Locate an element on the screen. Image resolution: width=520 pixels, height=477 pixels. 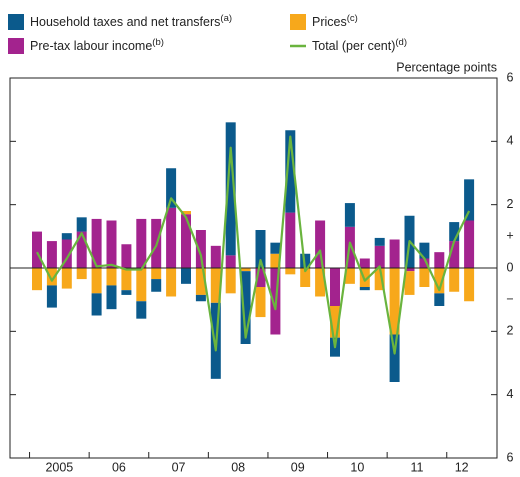
legend-name: Household taxes and net transfers is located at coordinates (125, 22).